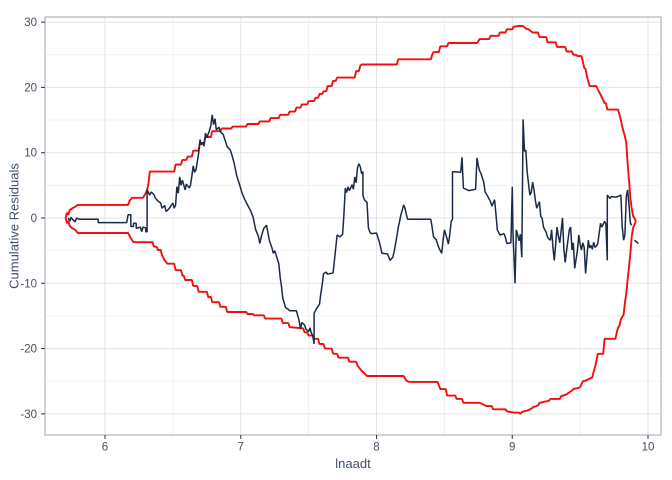  I want to click on x-tick-label: 7, so click(241, 448).